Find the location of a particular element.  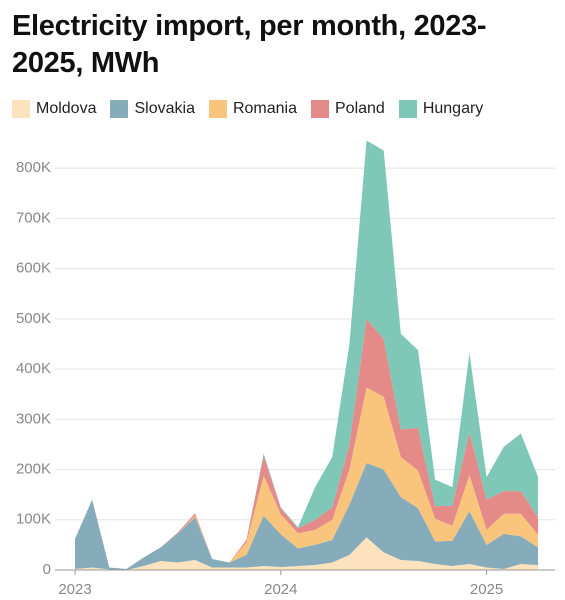

x-tick-label: 2025 is located at coordinates (486, 589).